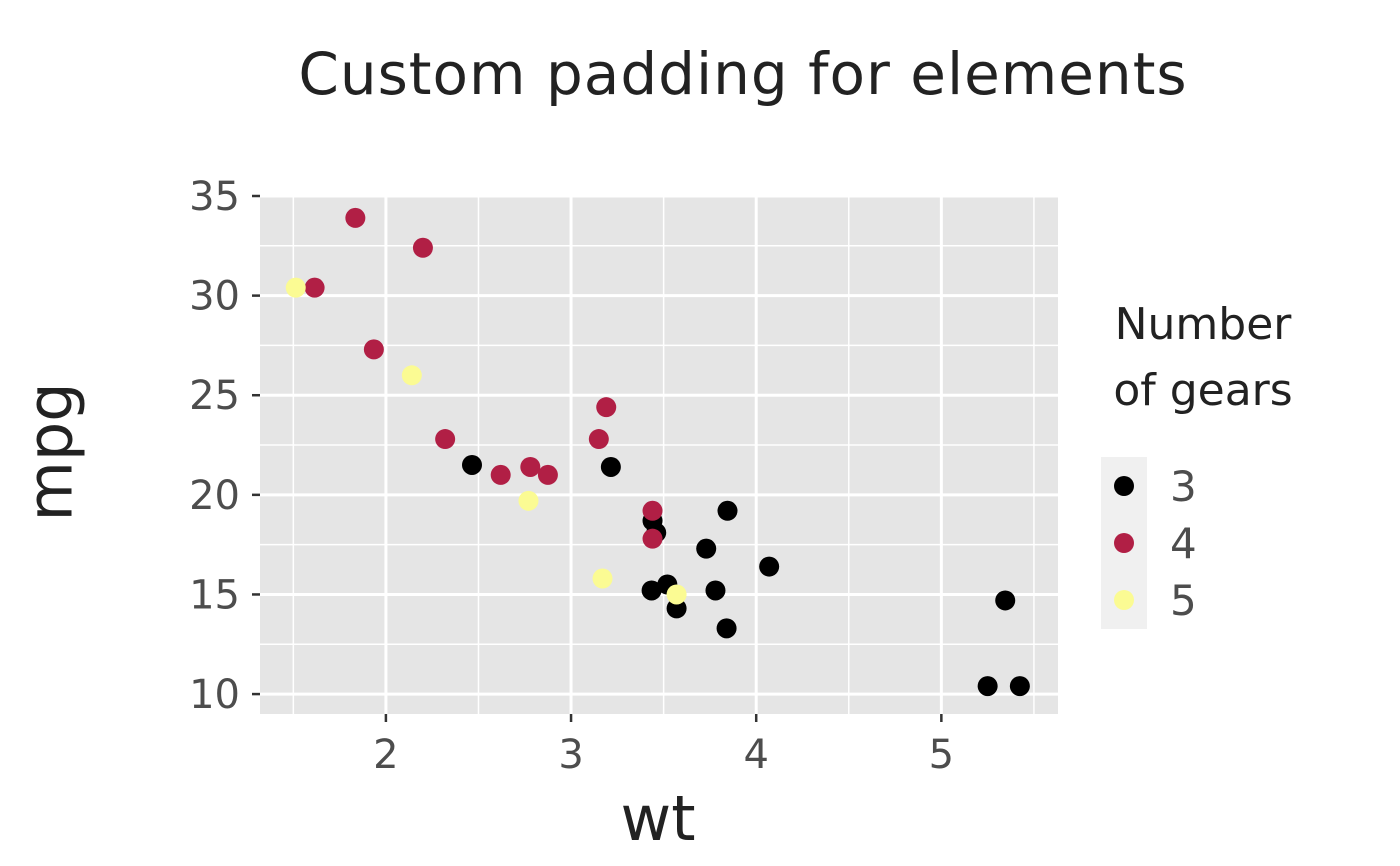  I want to click on chart-title: Custom padding for elements, so click(743, 74).